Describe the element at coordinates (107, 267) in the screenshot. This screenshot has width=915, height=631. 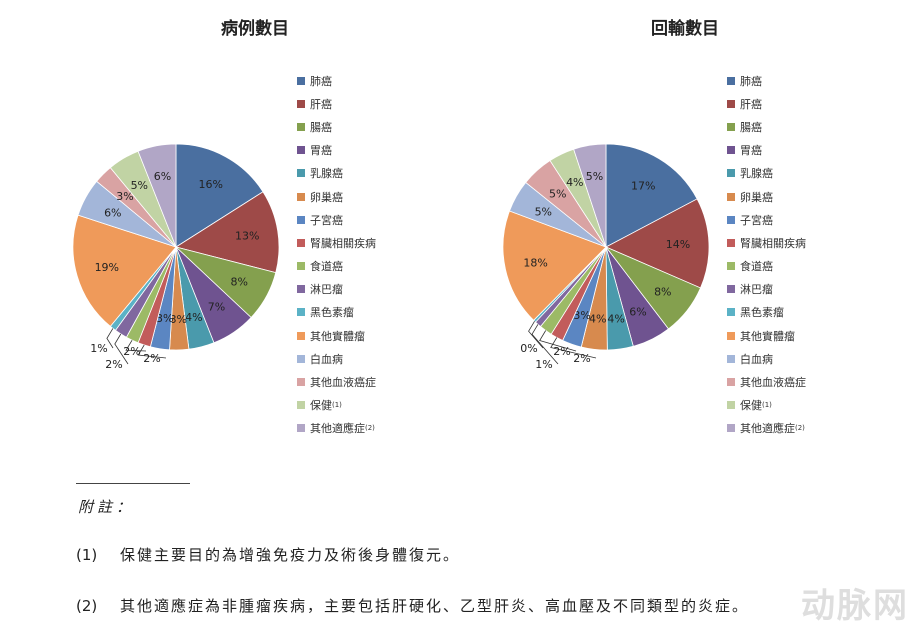
I see `slice-label: 19%` at that location.